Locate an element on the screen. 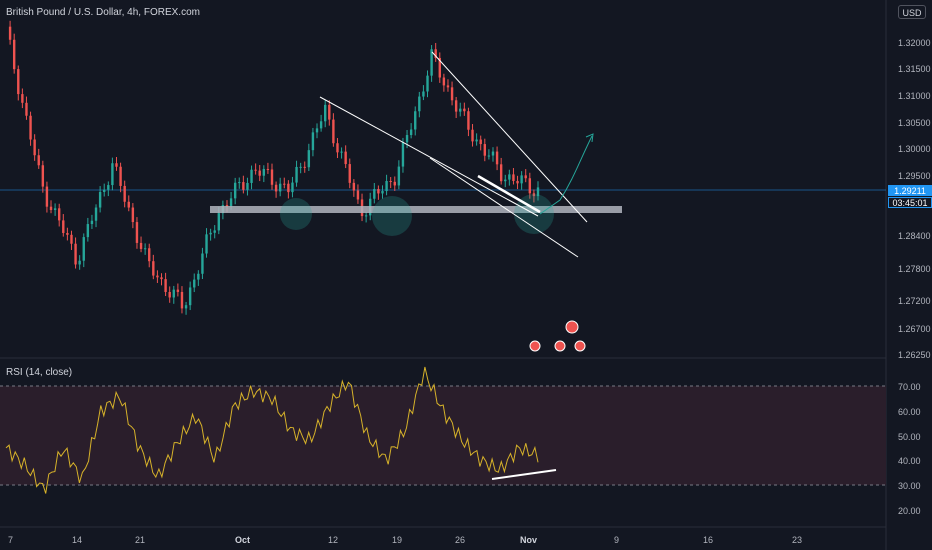 Image resolution: width=932 pixels, height=550 pixels. price-tick-6: 1.29500 is located at coordinates (914, 176).